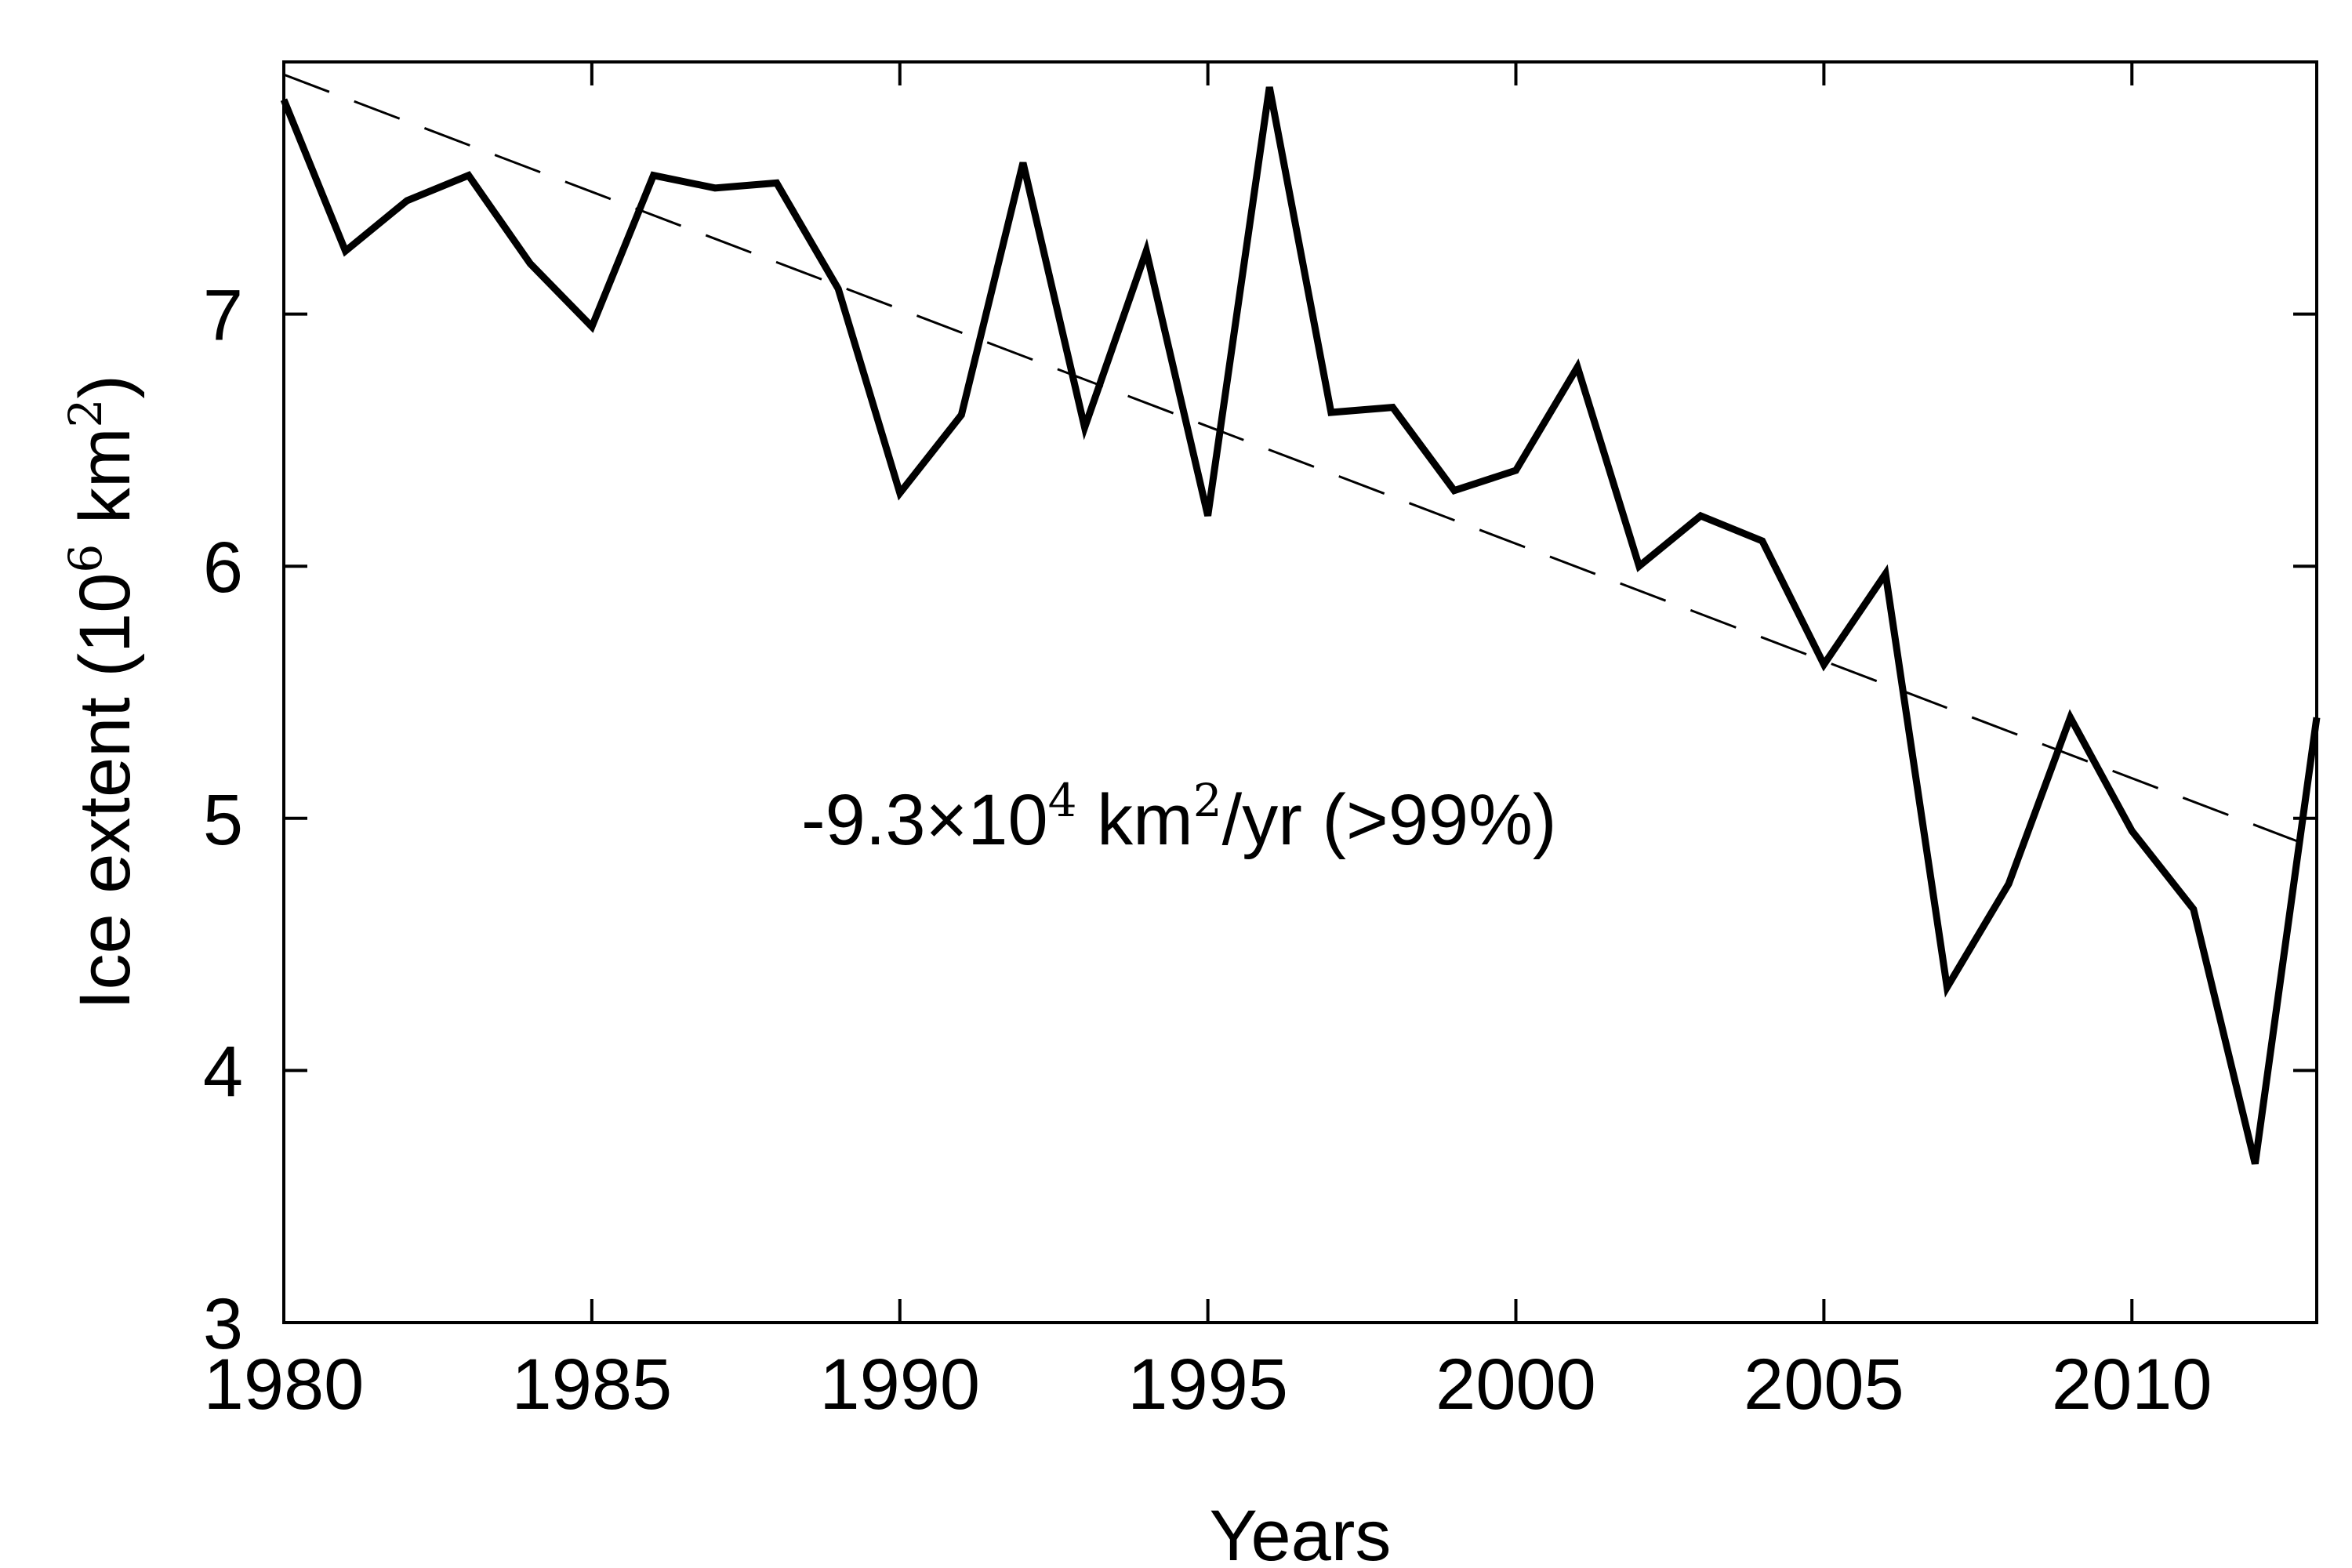 This screenshot has height=1568, width=2352. I want to click on x-tick-label: 1995, so click(1207, 1385).